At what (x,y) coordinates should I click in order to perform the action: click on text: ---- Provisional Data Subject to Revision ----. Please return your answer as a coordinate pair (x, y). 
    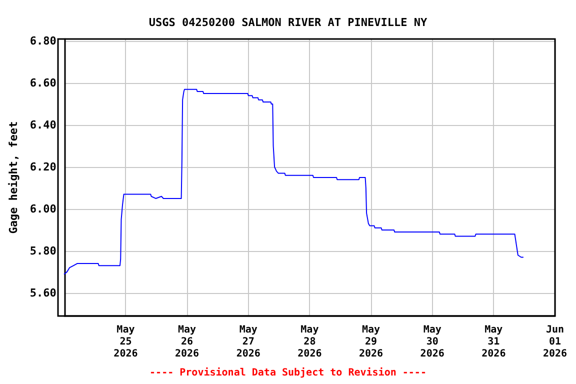
    Looking at the image, I should click on (288, 372).